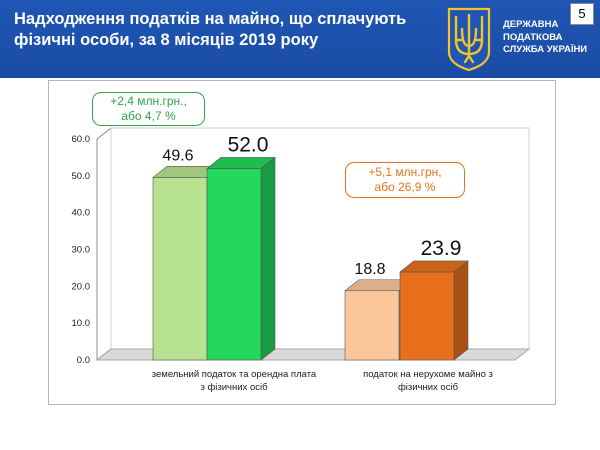 The height and width of the screenshot is (450, 600). Describe the element at coordinates (148, 101) in the screenshot. I see `callout-line: +2,4 млн.грн.,` at that location.